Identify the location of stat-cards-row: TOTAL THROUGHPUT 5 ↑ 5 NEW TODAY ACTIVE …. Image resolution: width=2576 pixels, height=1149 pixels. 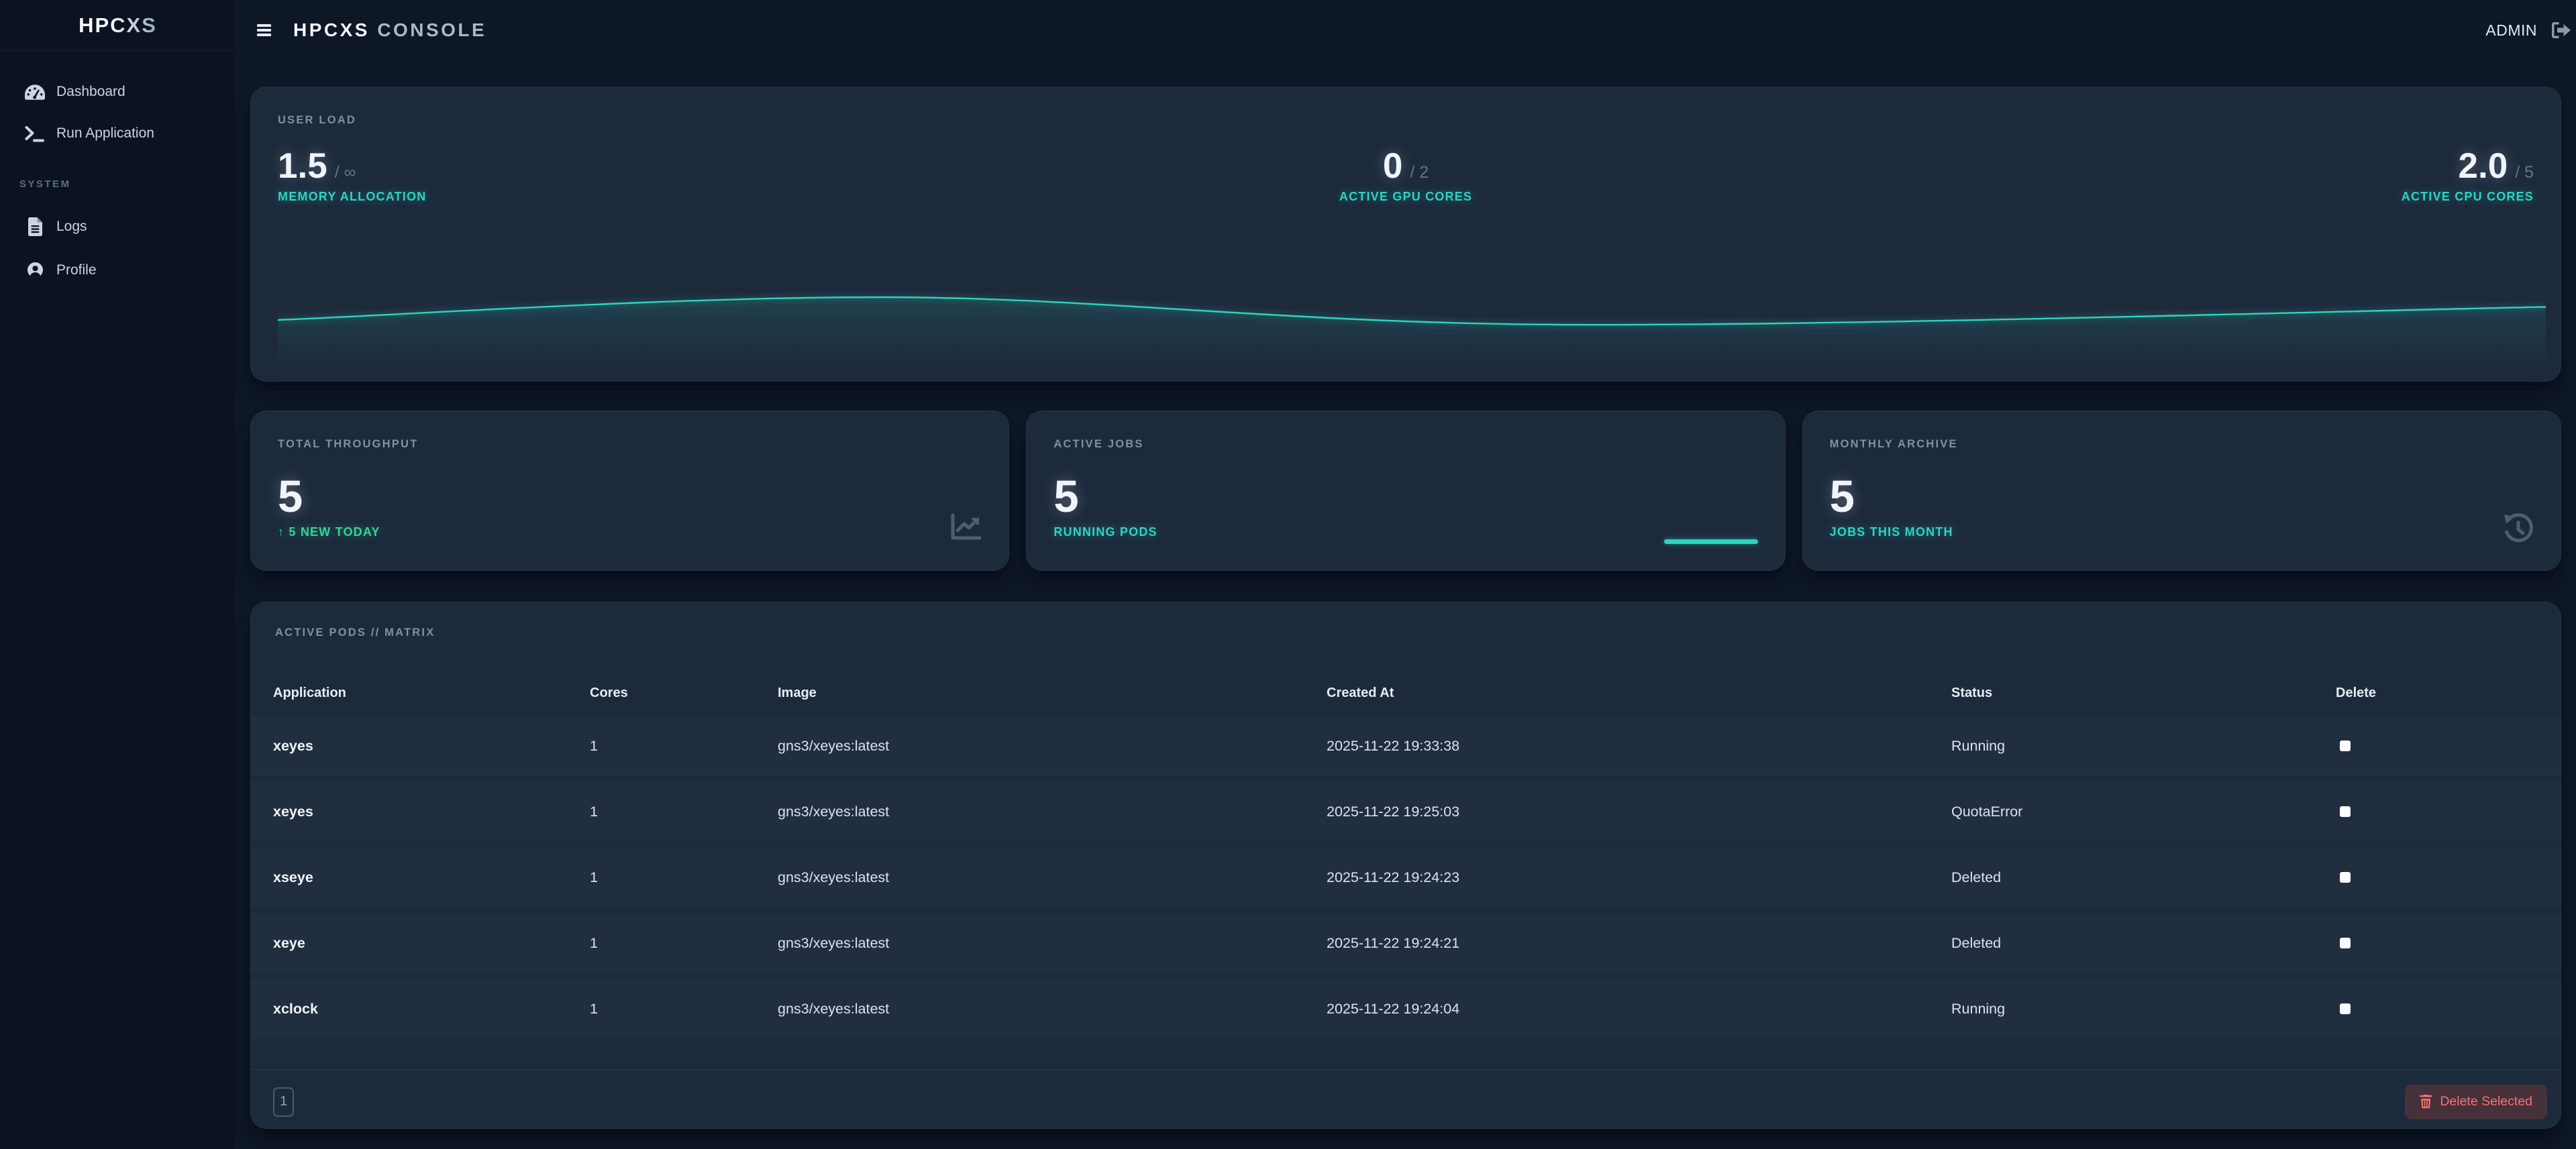
(1405, 491).